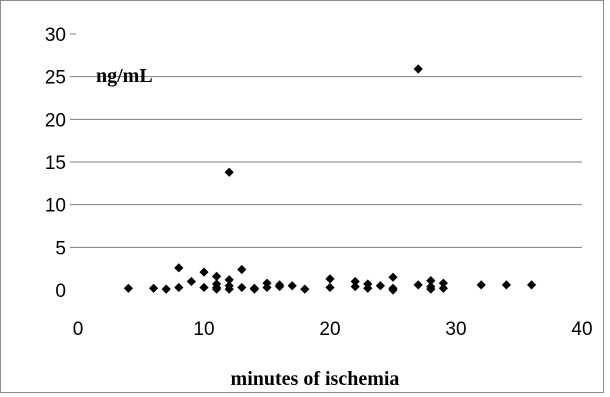  I want to click on y-tick-label: 15, so click(55, 163).